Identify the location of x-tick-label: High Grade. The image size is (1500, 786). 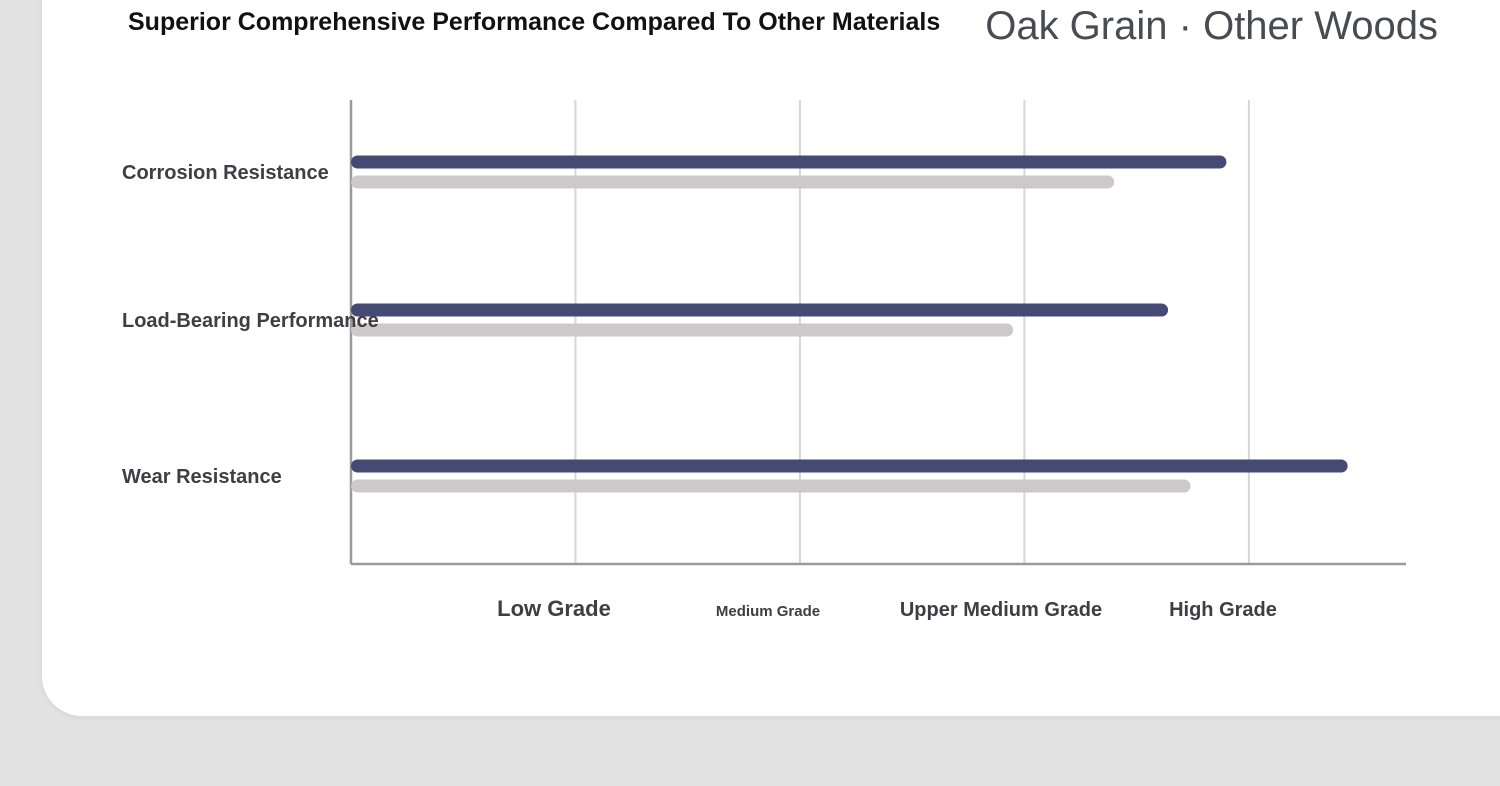
(1223, 610).